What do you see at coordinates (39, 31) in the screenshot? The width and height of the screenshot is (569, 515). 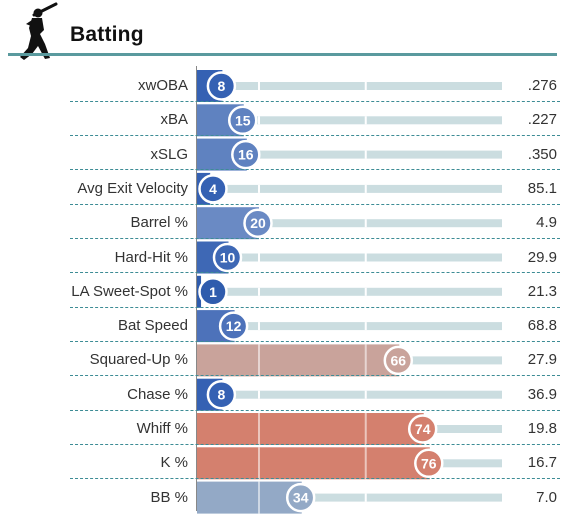 I see `batter-silhouette-icon` at bounding box center [39, 31].